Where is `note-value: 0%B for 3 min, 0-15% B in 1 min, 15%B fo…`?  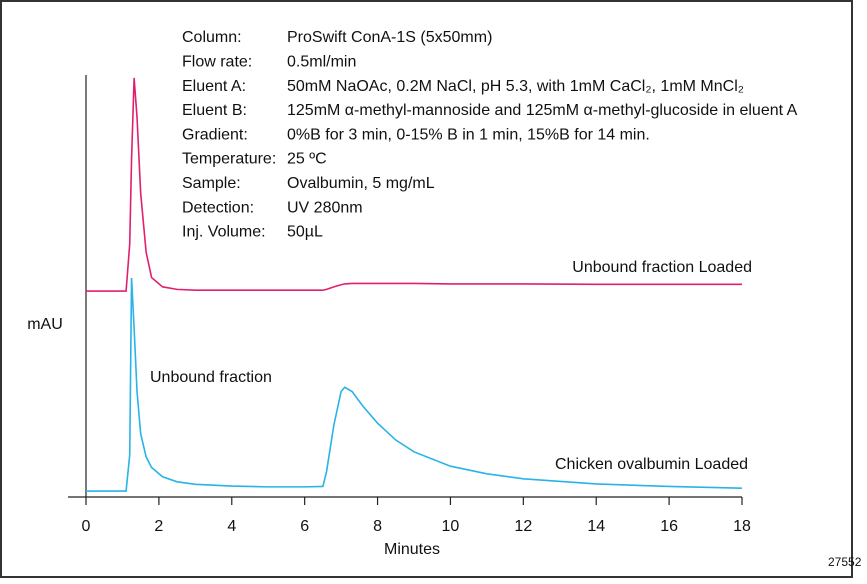
note-value: 0%B for 3 min, 0-15% B in 1 min, 15%B fo… is located at coordinates (468, 134).